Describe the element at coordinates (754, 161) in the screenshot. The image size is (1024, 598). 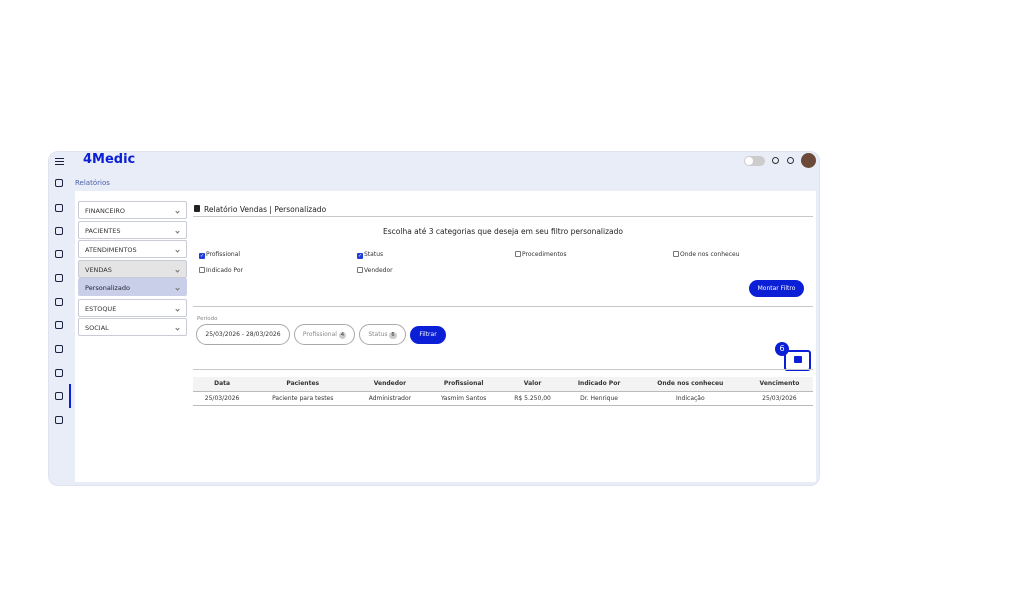
I see `theme-toggle` at that location.